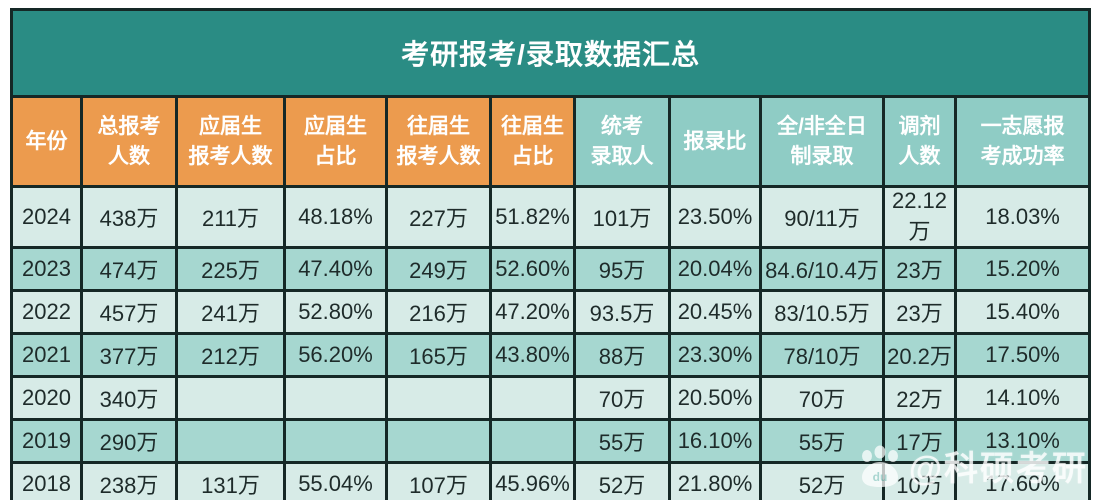 This screenshot has width=1096, height=500. Describe the element at coordinates (335, 480) in the screenshot. I see `table-cell: 55.04%` at that location.